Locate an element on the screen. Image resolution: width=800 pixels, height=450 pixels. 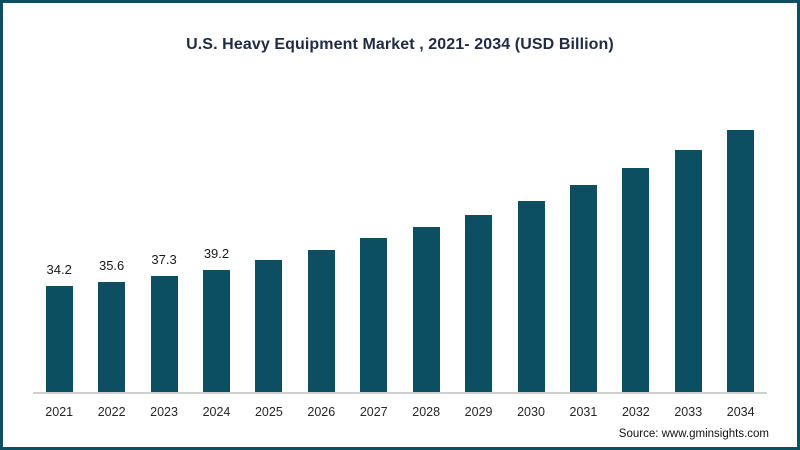
bar-value-label: 35.6 is located at coordinates (111, 265).